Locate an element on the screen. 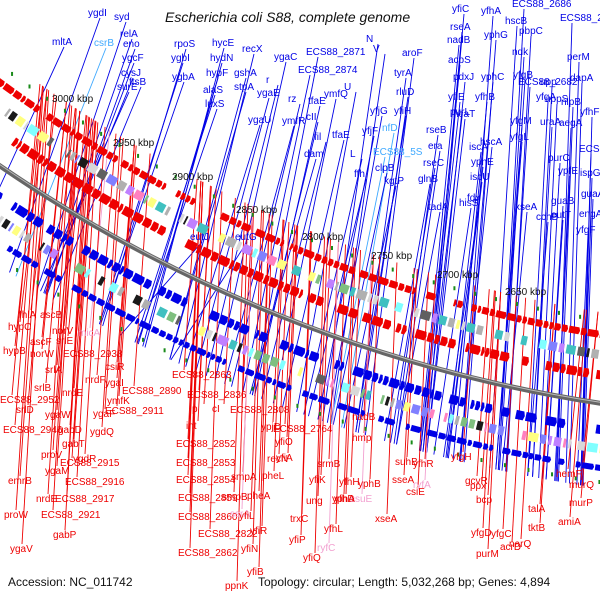 The image size is (600, 600). forward-gene-label: yfgM is located at coordinates (521, 121).